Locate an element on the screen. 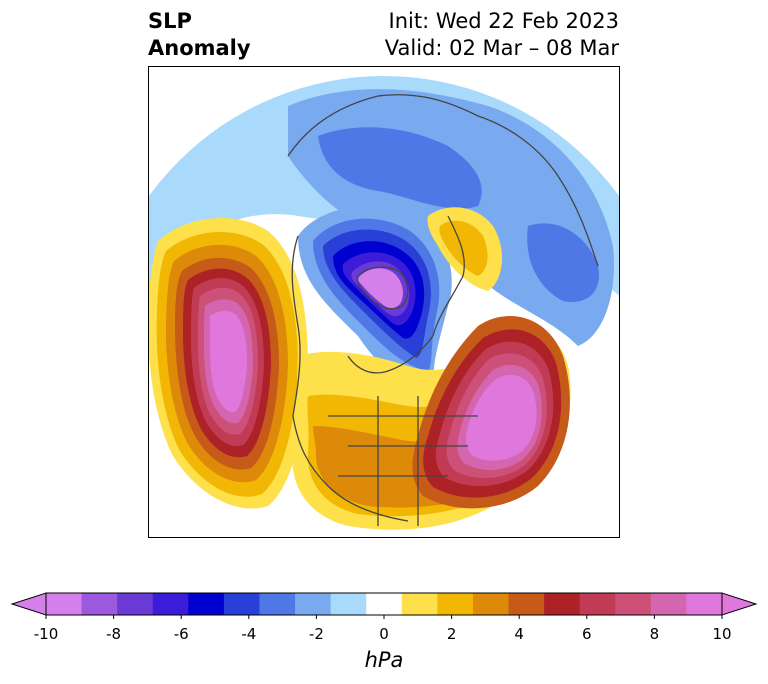  colorbar-tick-label: 10 is located at coordinates (721, 634).